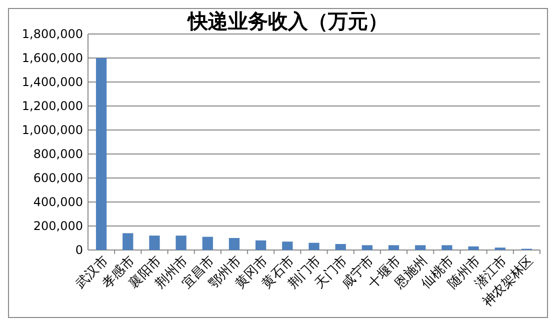 This screenshot has width=556, height=326. Describe the element at coordinates (79, 250) in the screenshot. I see `y-tick-label: 0` at that location.